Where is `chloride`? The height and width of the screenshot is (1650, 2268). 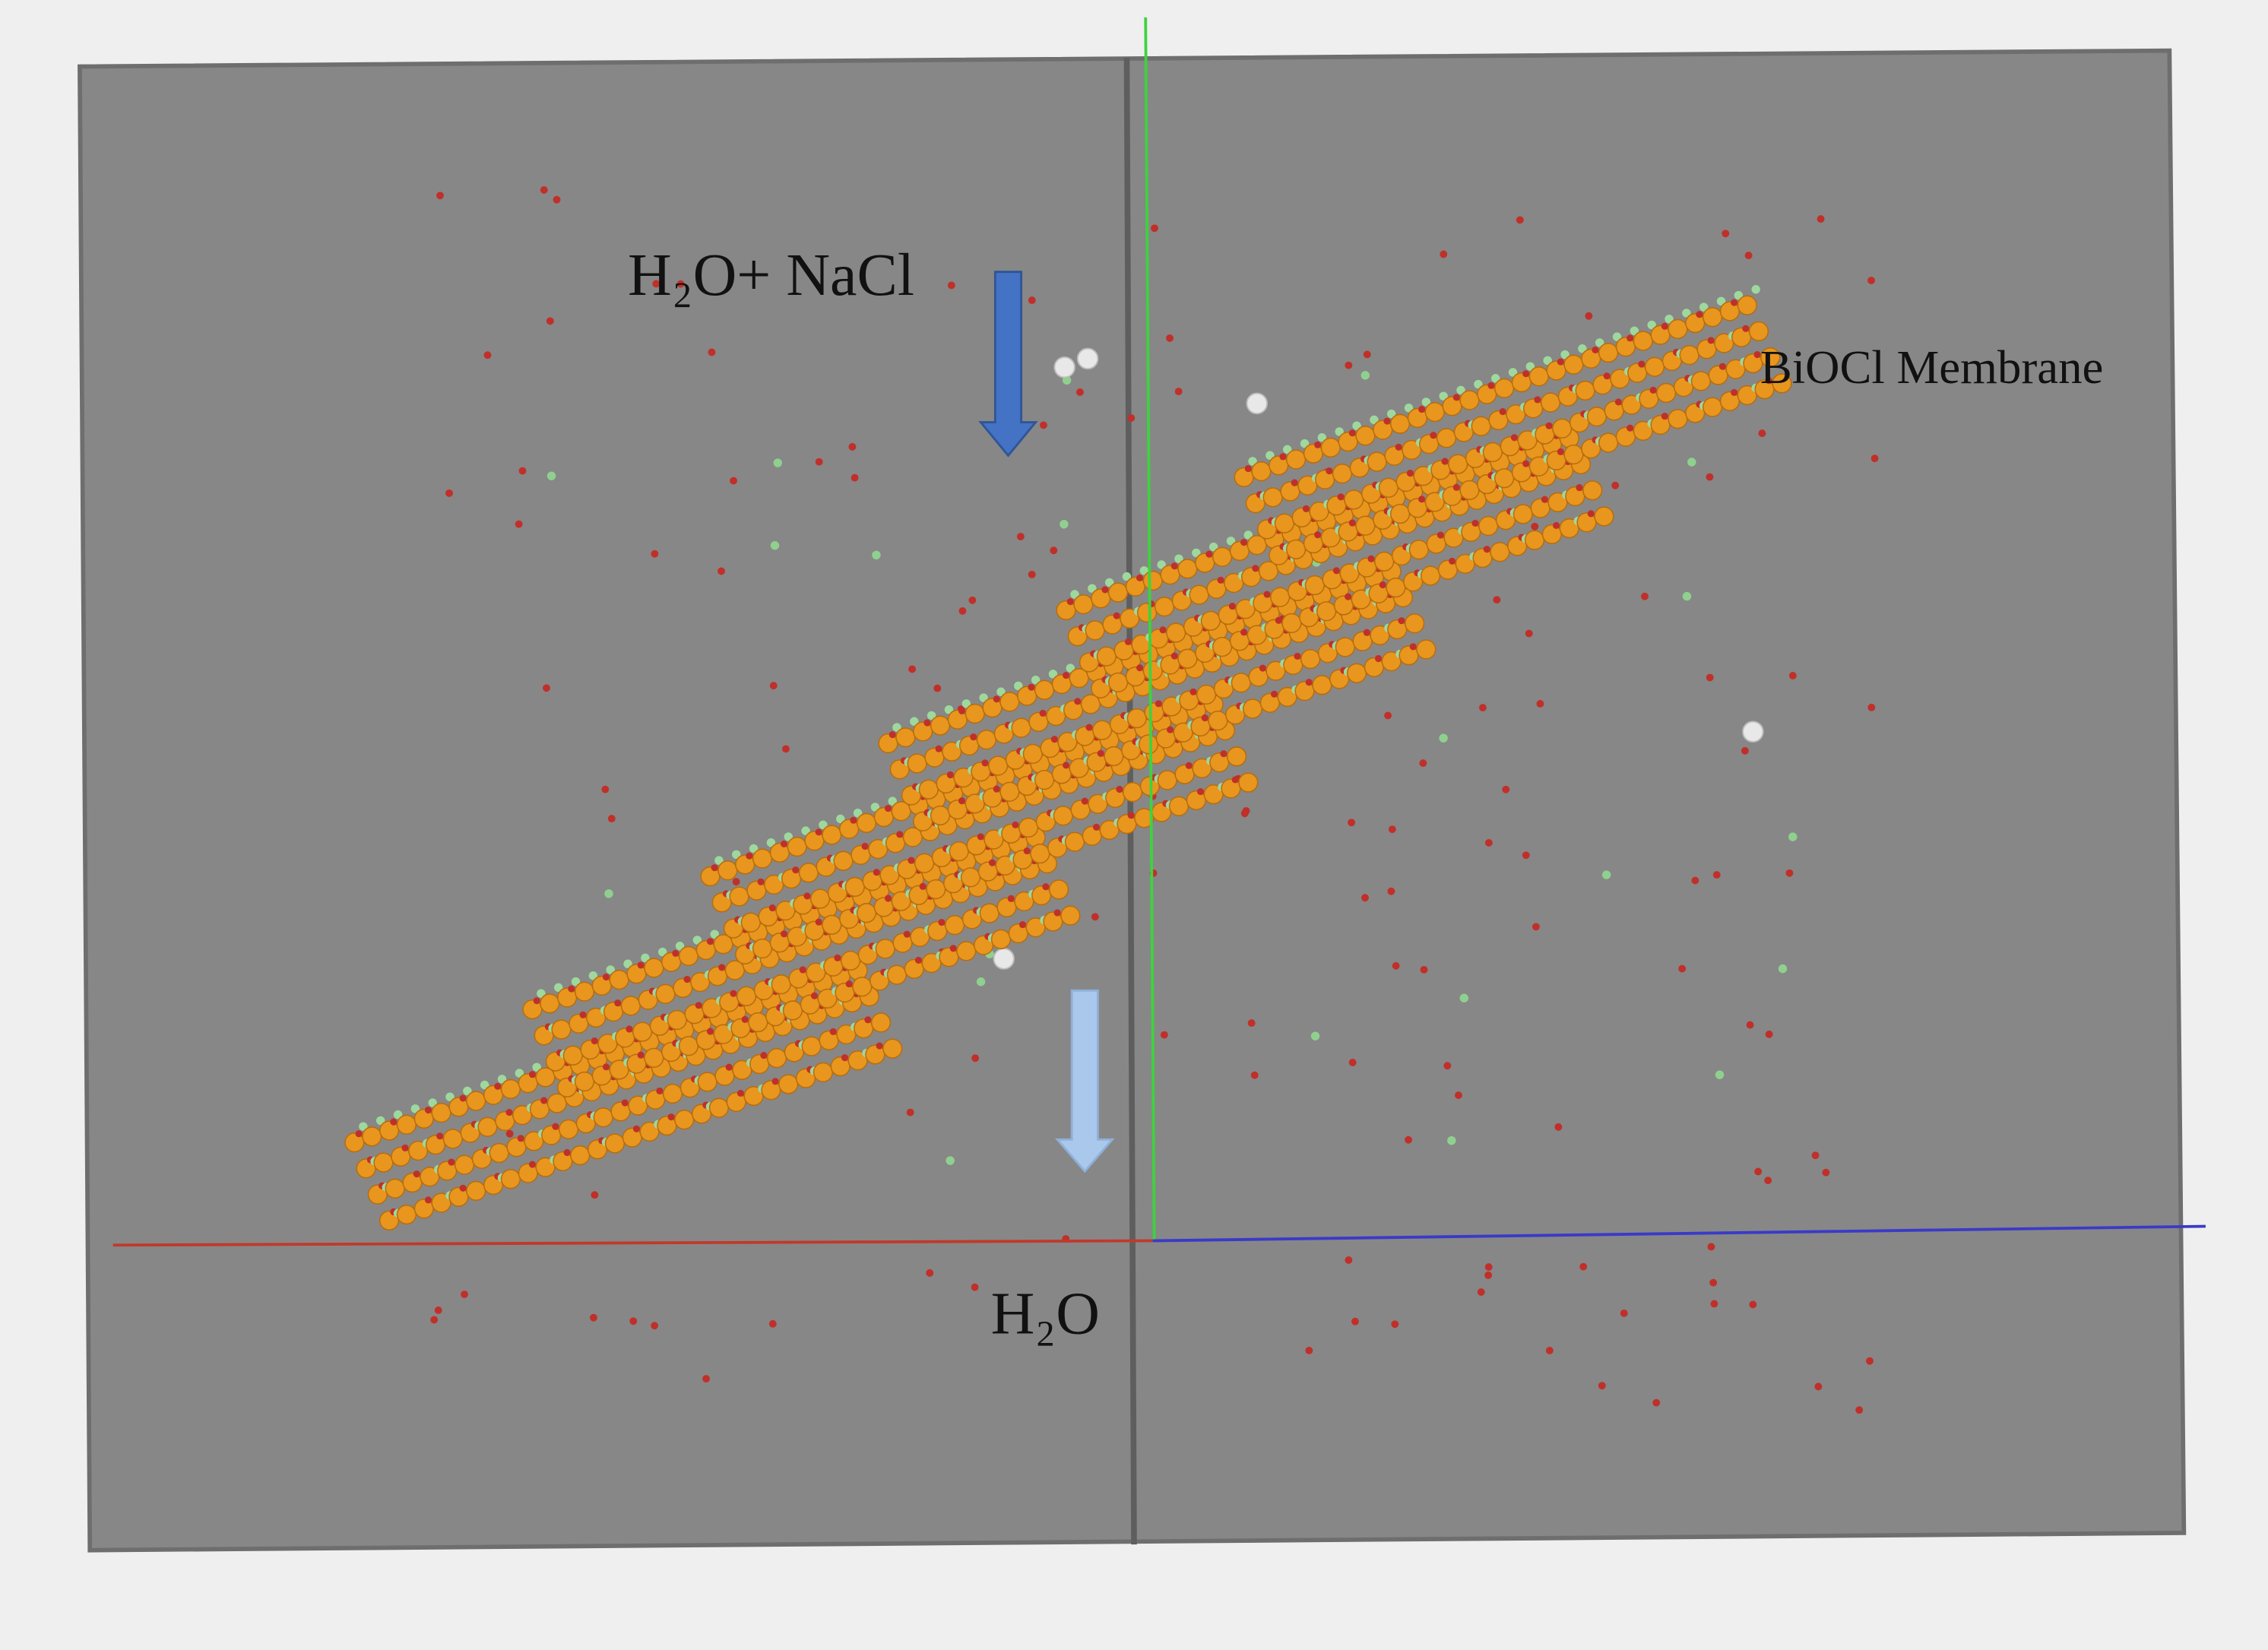
chloride is located at coordinates (1463, 998).